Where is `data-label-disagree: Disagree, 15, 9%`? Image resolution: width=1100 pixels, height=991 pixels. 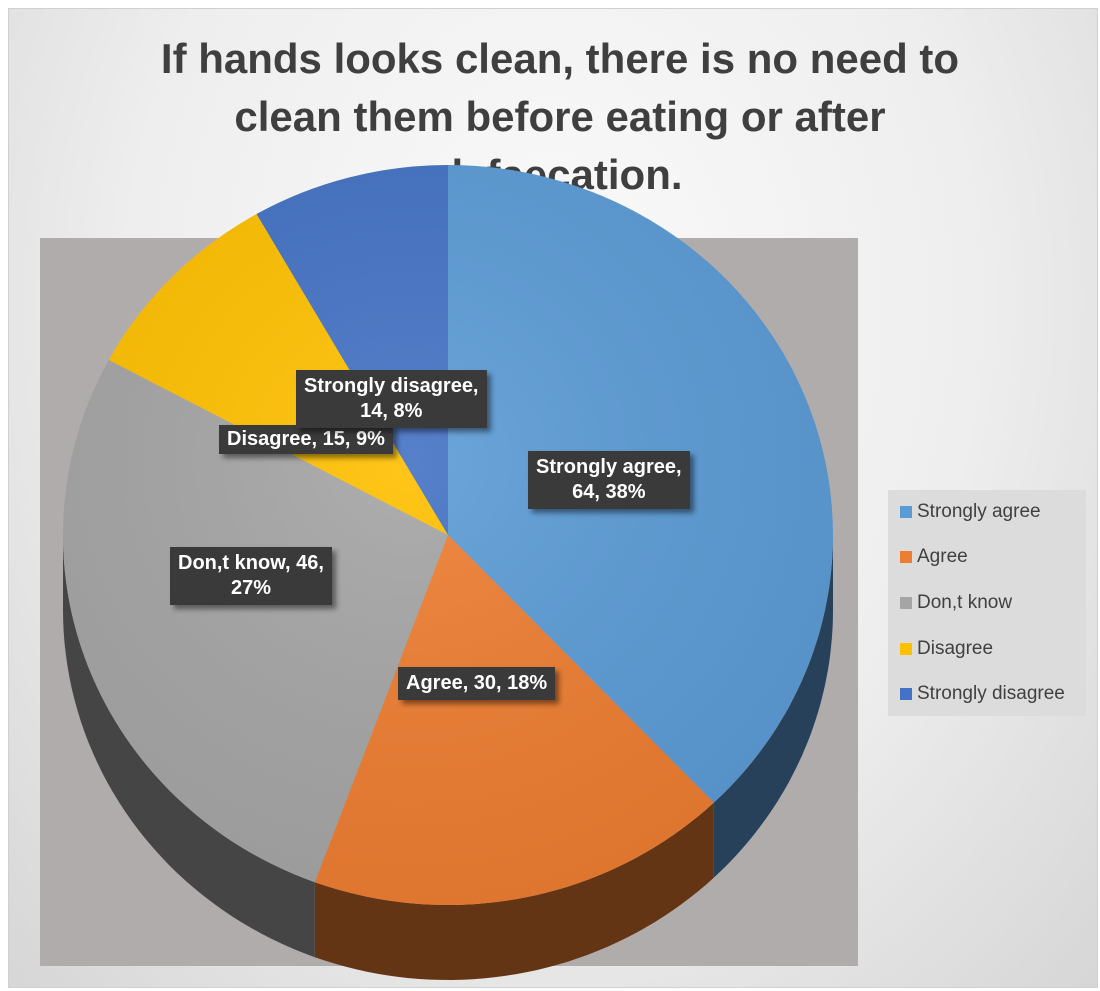
data-label-disagree: Disagree, 15, 9% is located at coordinates (306, 439).